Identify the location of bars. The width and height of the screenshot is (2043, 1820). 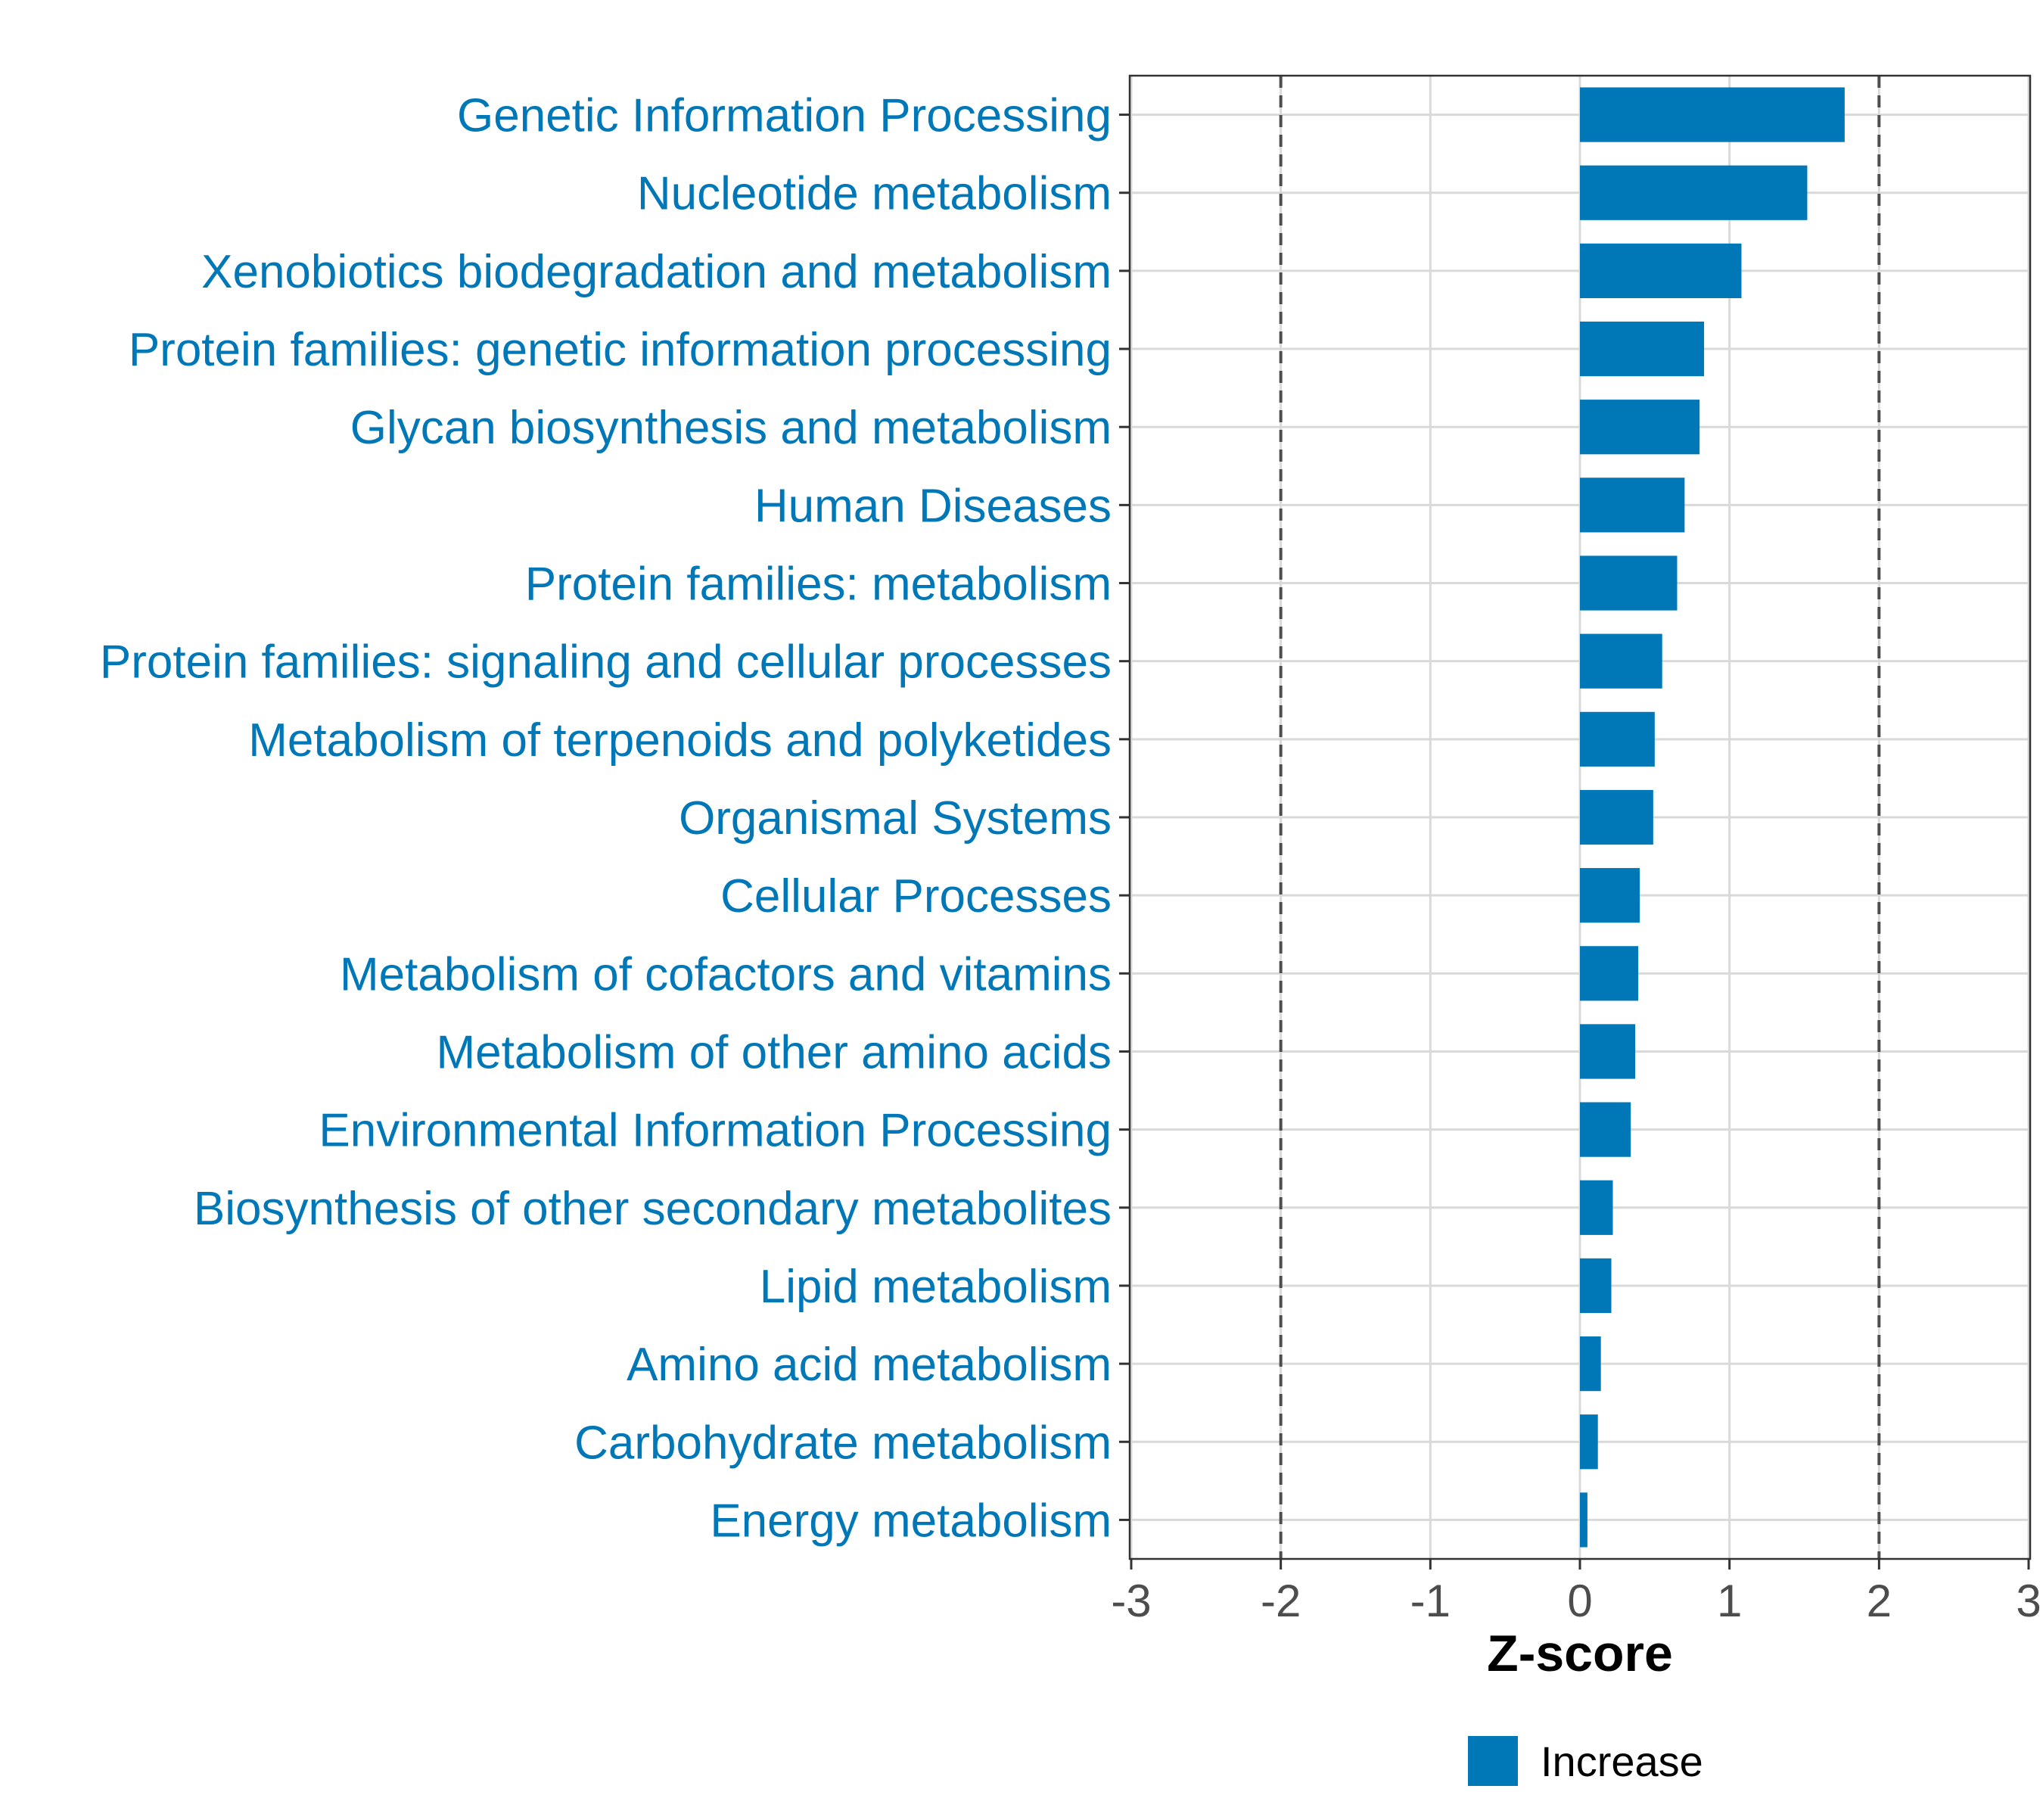
(1713, 817).